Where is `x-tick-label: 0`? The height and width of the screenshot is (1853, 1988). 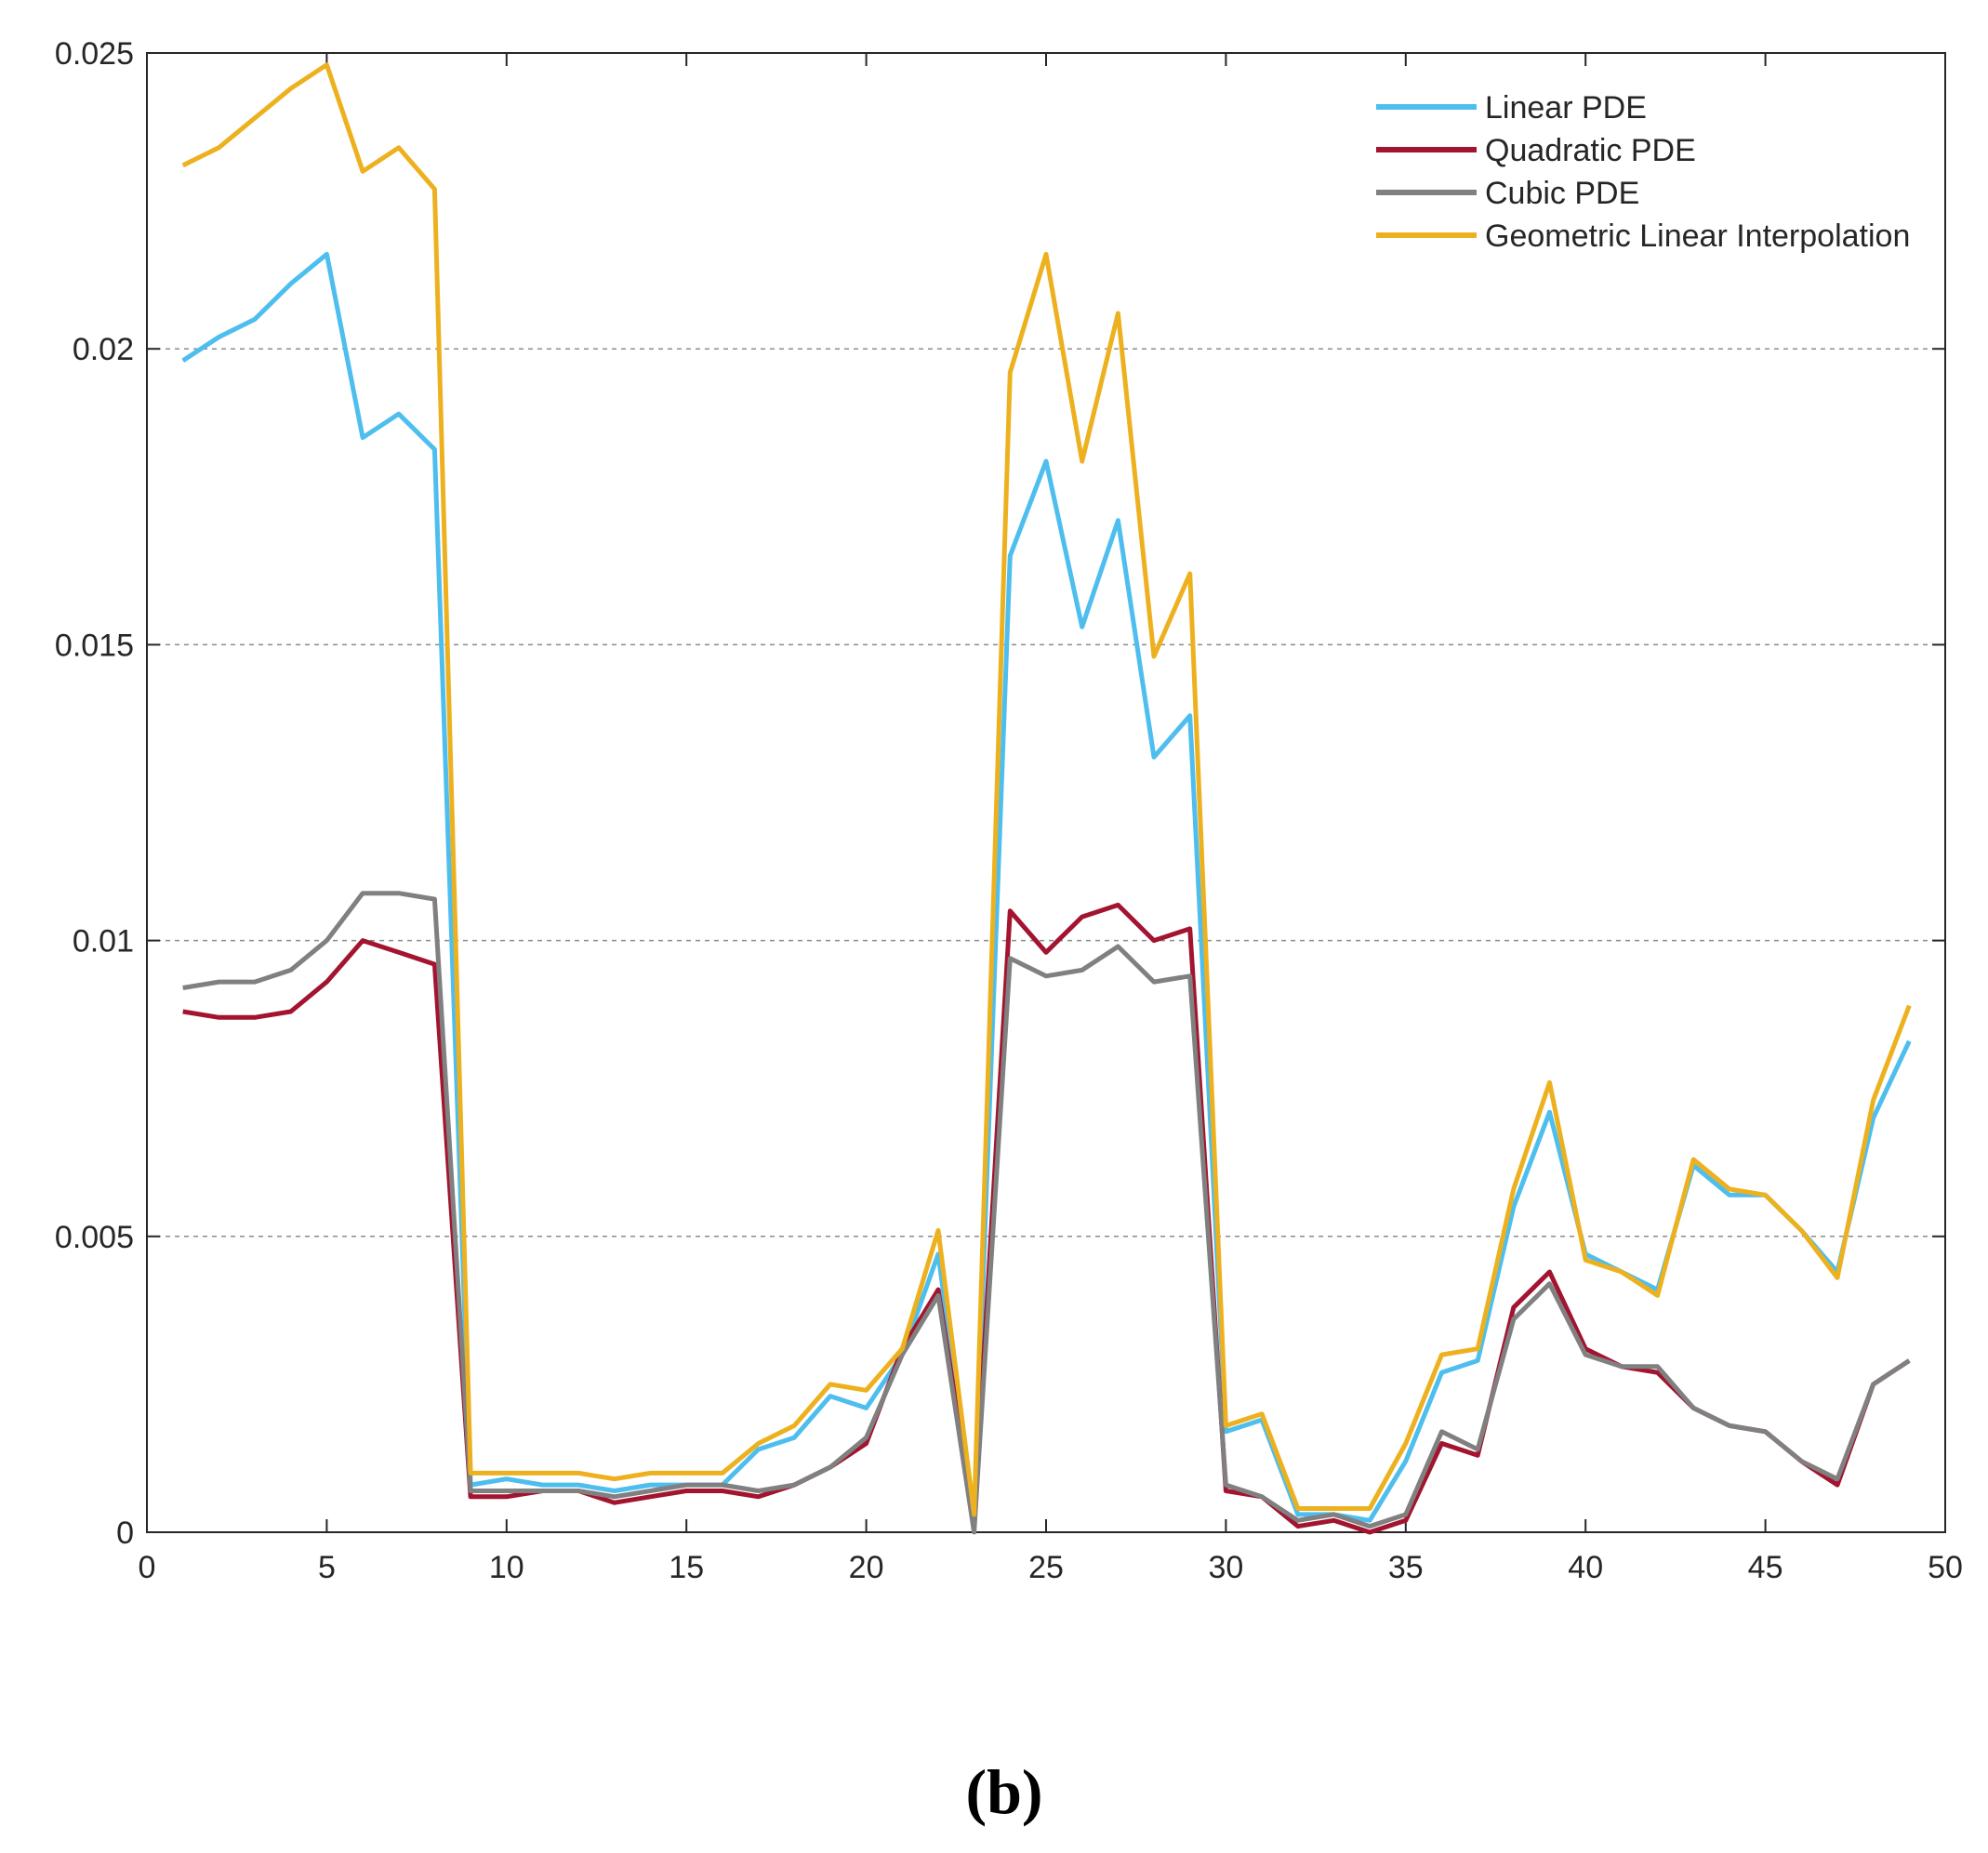
x-tick-label: 0 is located at coordinates (147, 1567).